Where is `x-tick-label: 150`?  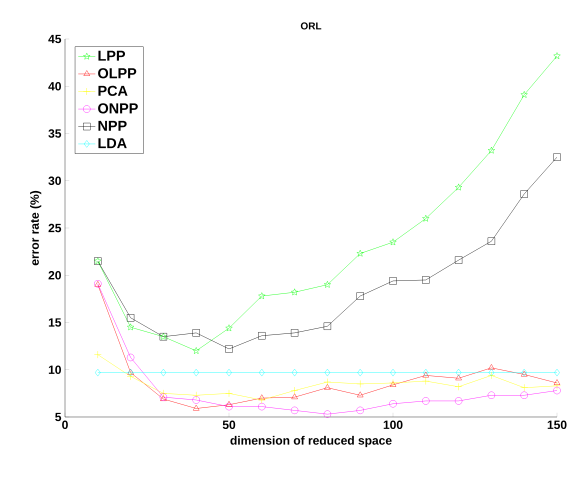 x-tick-label: 150 is located at coordinates (557, 425).